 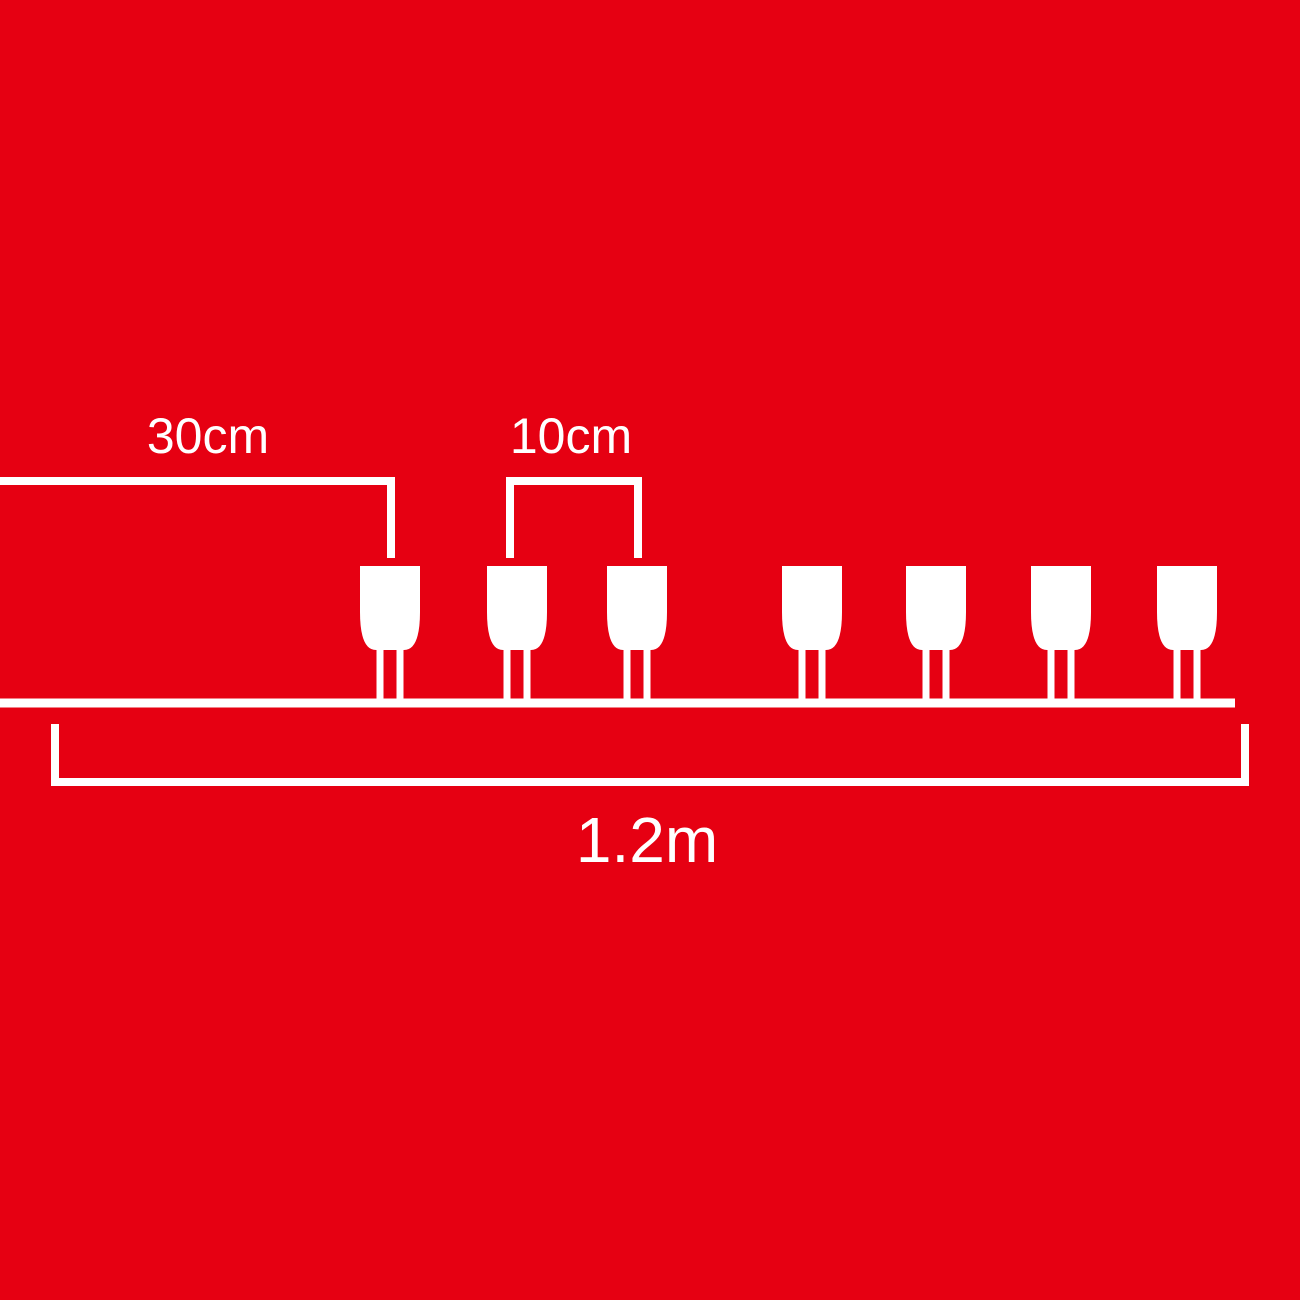 I want to click on total-length-label: 1.2m, so click(x=647, y=840).